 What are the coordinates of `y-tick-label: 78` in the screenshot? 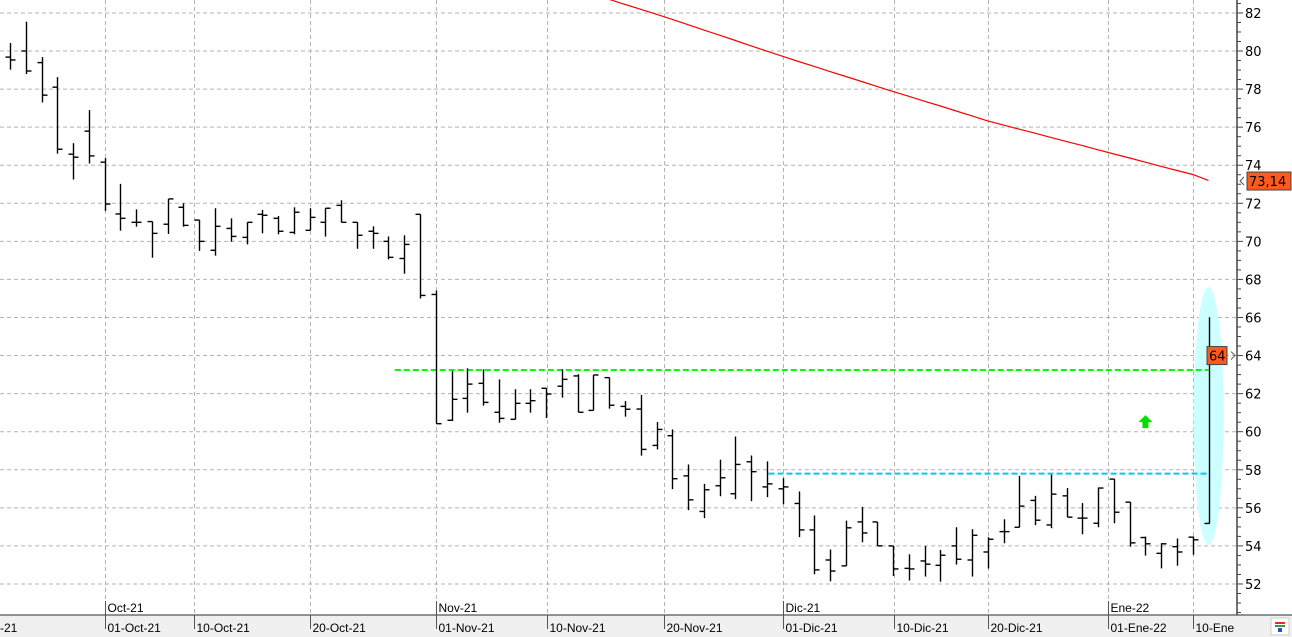 It's located at (1253, 90).